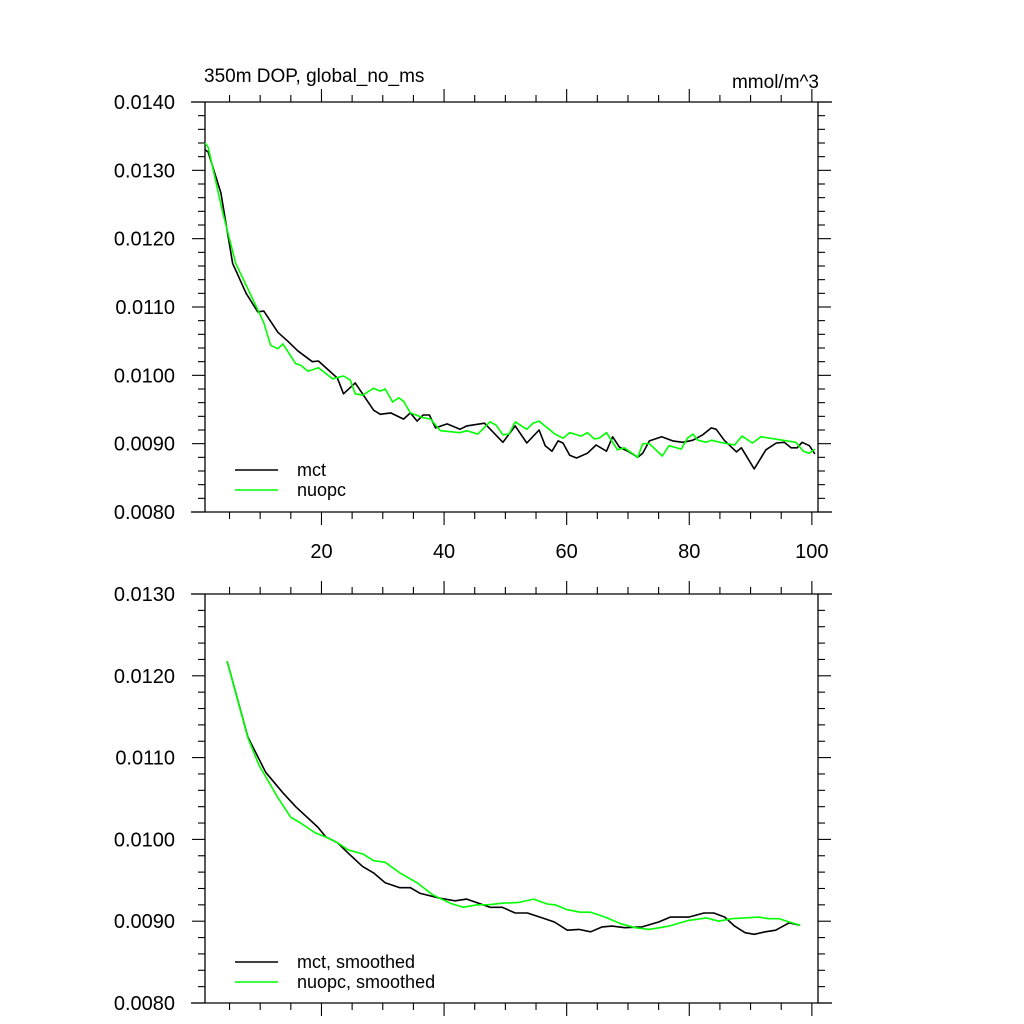  I want to click on legend-label: mct, smoothed, so click(356, 962).